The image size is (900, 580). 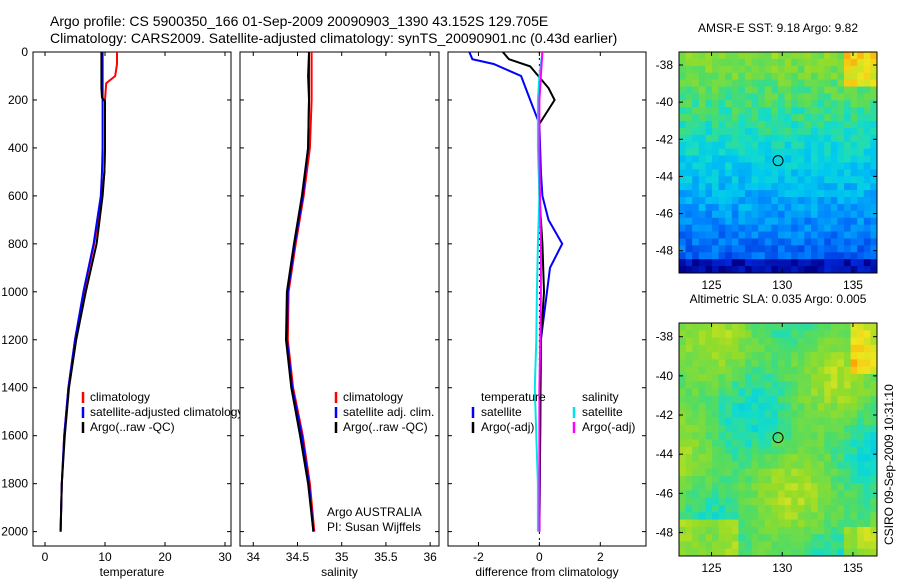 What do you see at coordinates (665, 493) in the screenshot?
I see `sla-map-ytick-label: -46` at bounding box center [665, 493].